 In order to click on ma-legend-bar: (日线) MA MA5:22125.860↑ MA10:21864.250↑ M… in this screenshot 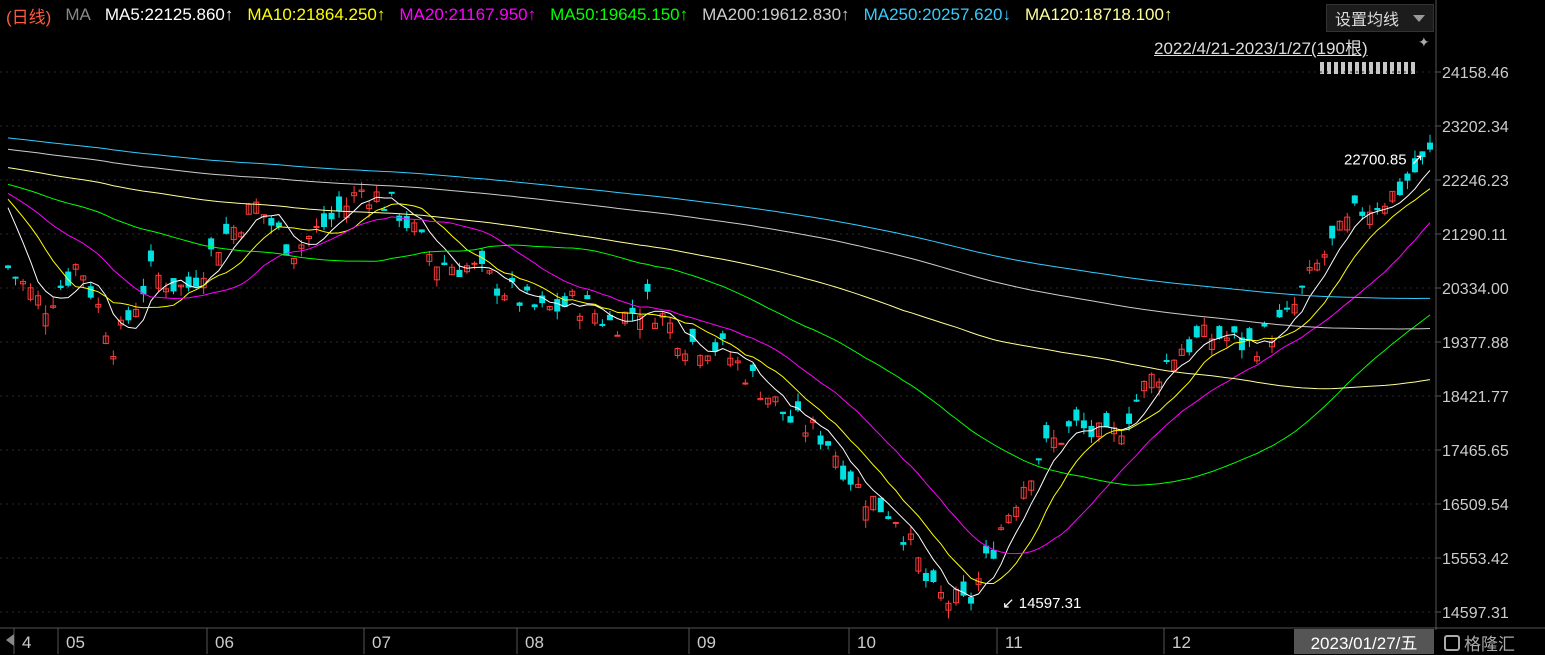, I will do `click(660, 15)`.